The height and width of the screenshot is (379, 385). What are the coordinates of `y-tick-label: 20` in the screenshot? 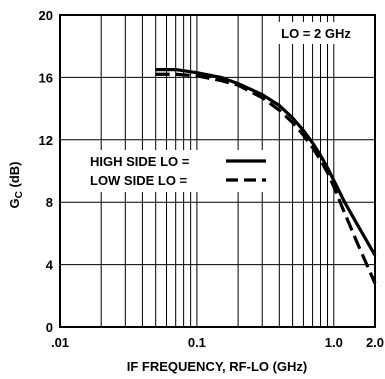 It's located at (46, 15).